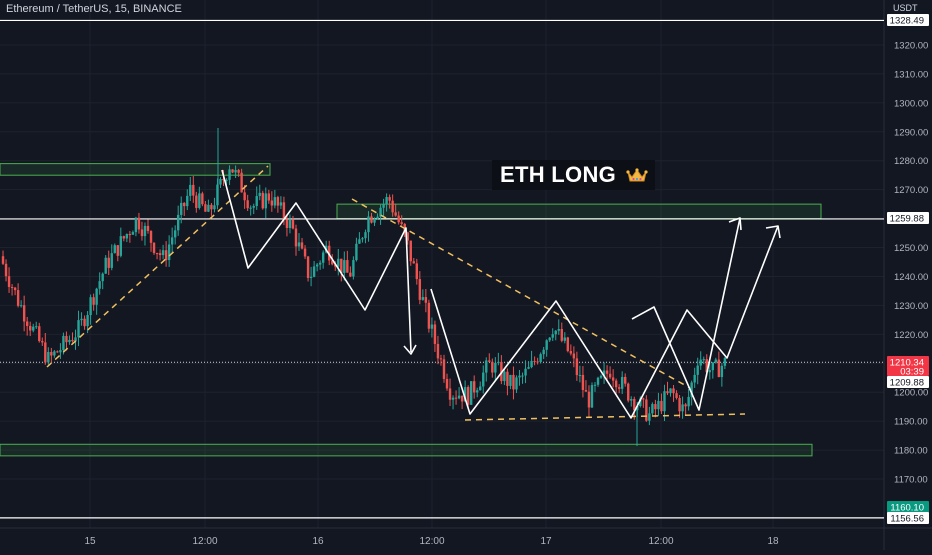 Image resolution: width=932 pixels, height=555 pixels. Describe the element at coordinates (773, 232) in the screenshot. I see `projection-arrowhead-right` at that location.